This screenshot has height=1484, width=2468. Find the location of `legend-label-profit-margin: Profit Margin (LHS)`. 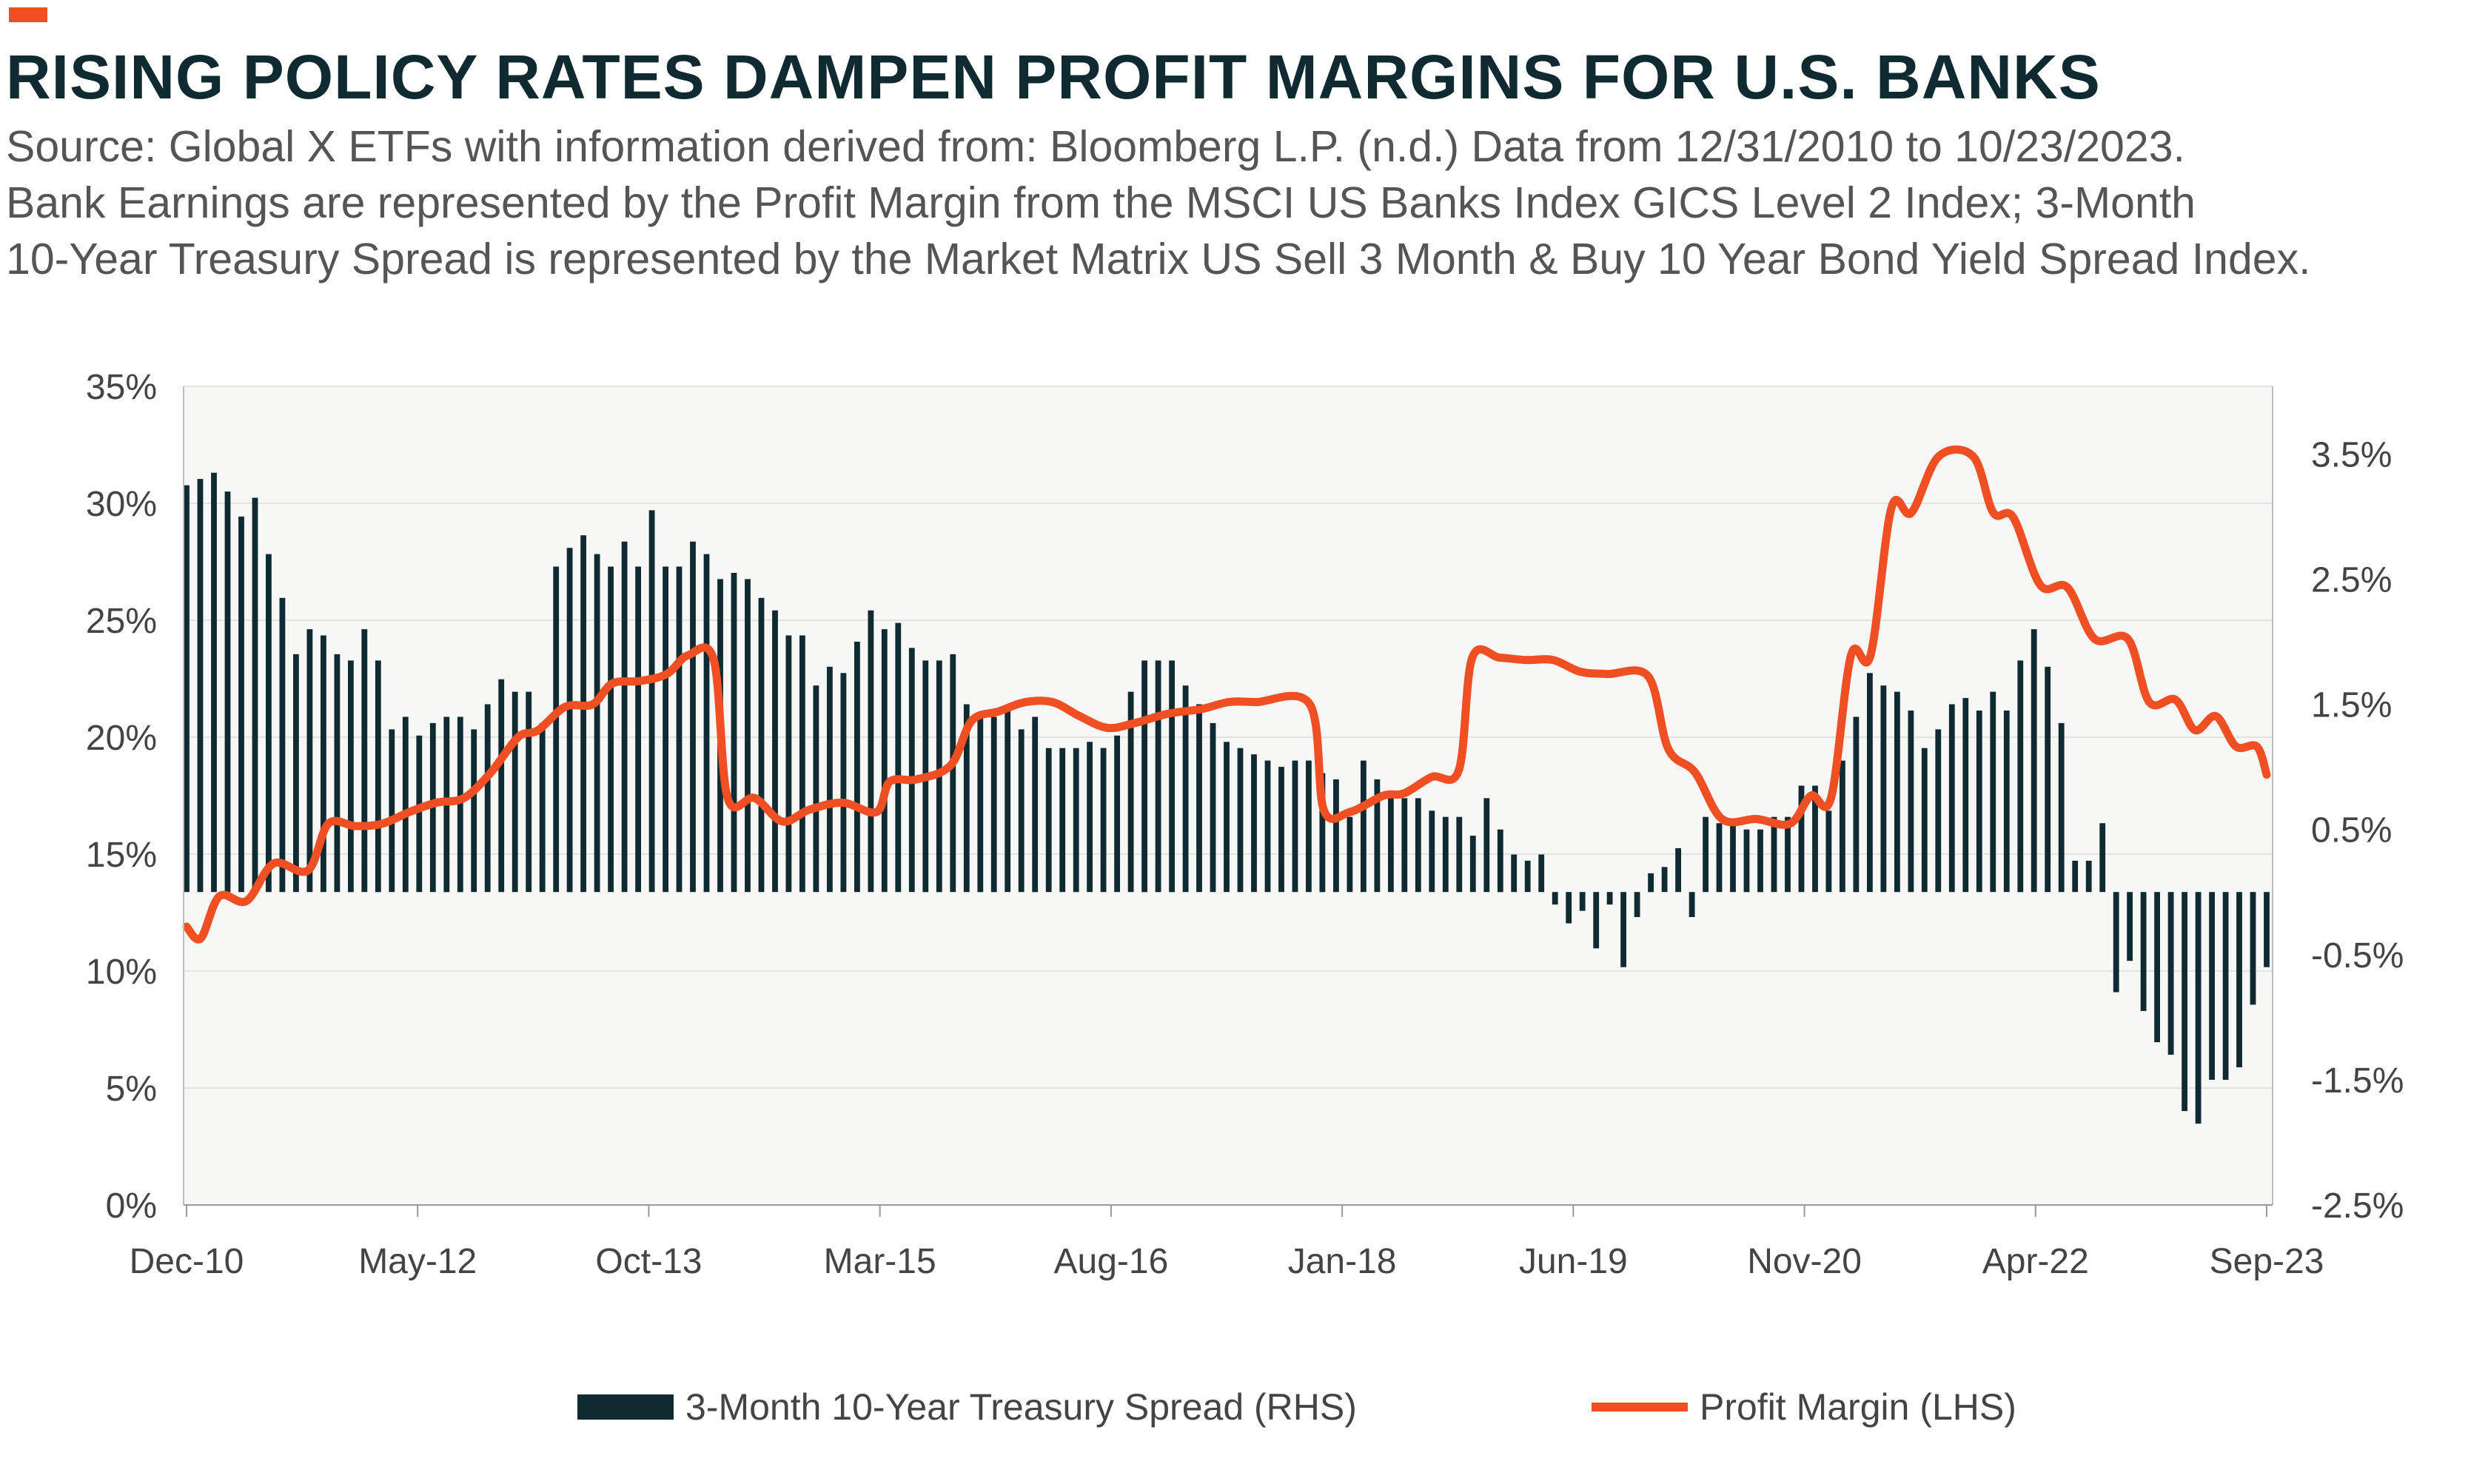

legend-label-profit-margin: Profit Margin (LHS) is located at coordinates (1858, 1407).